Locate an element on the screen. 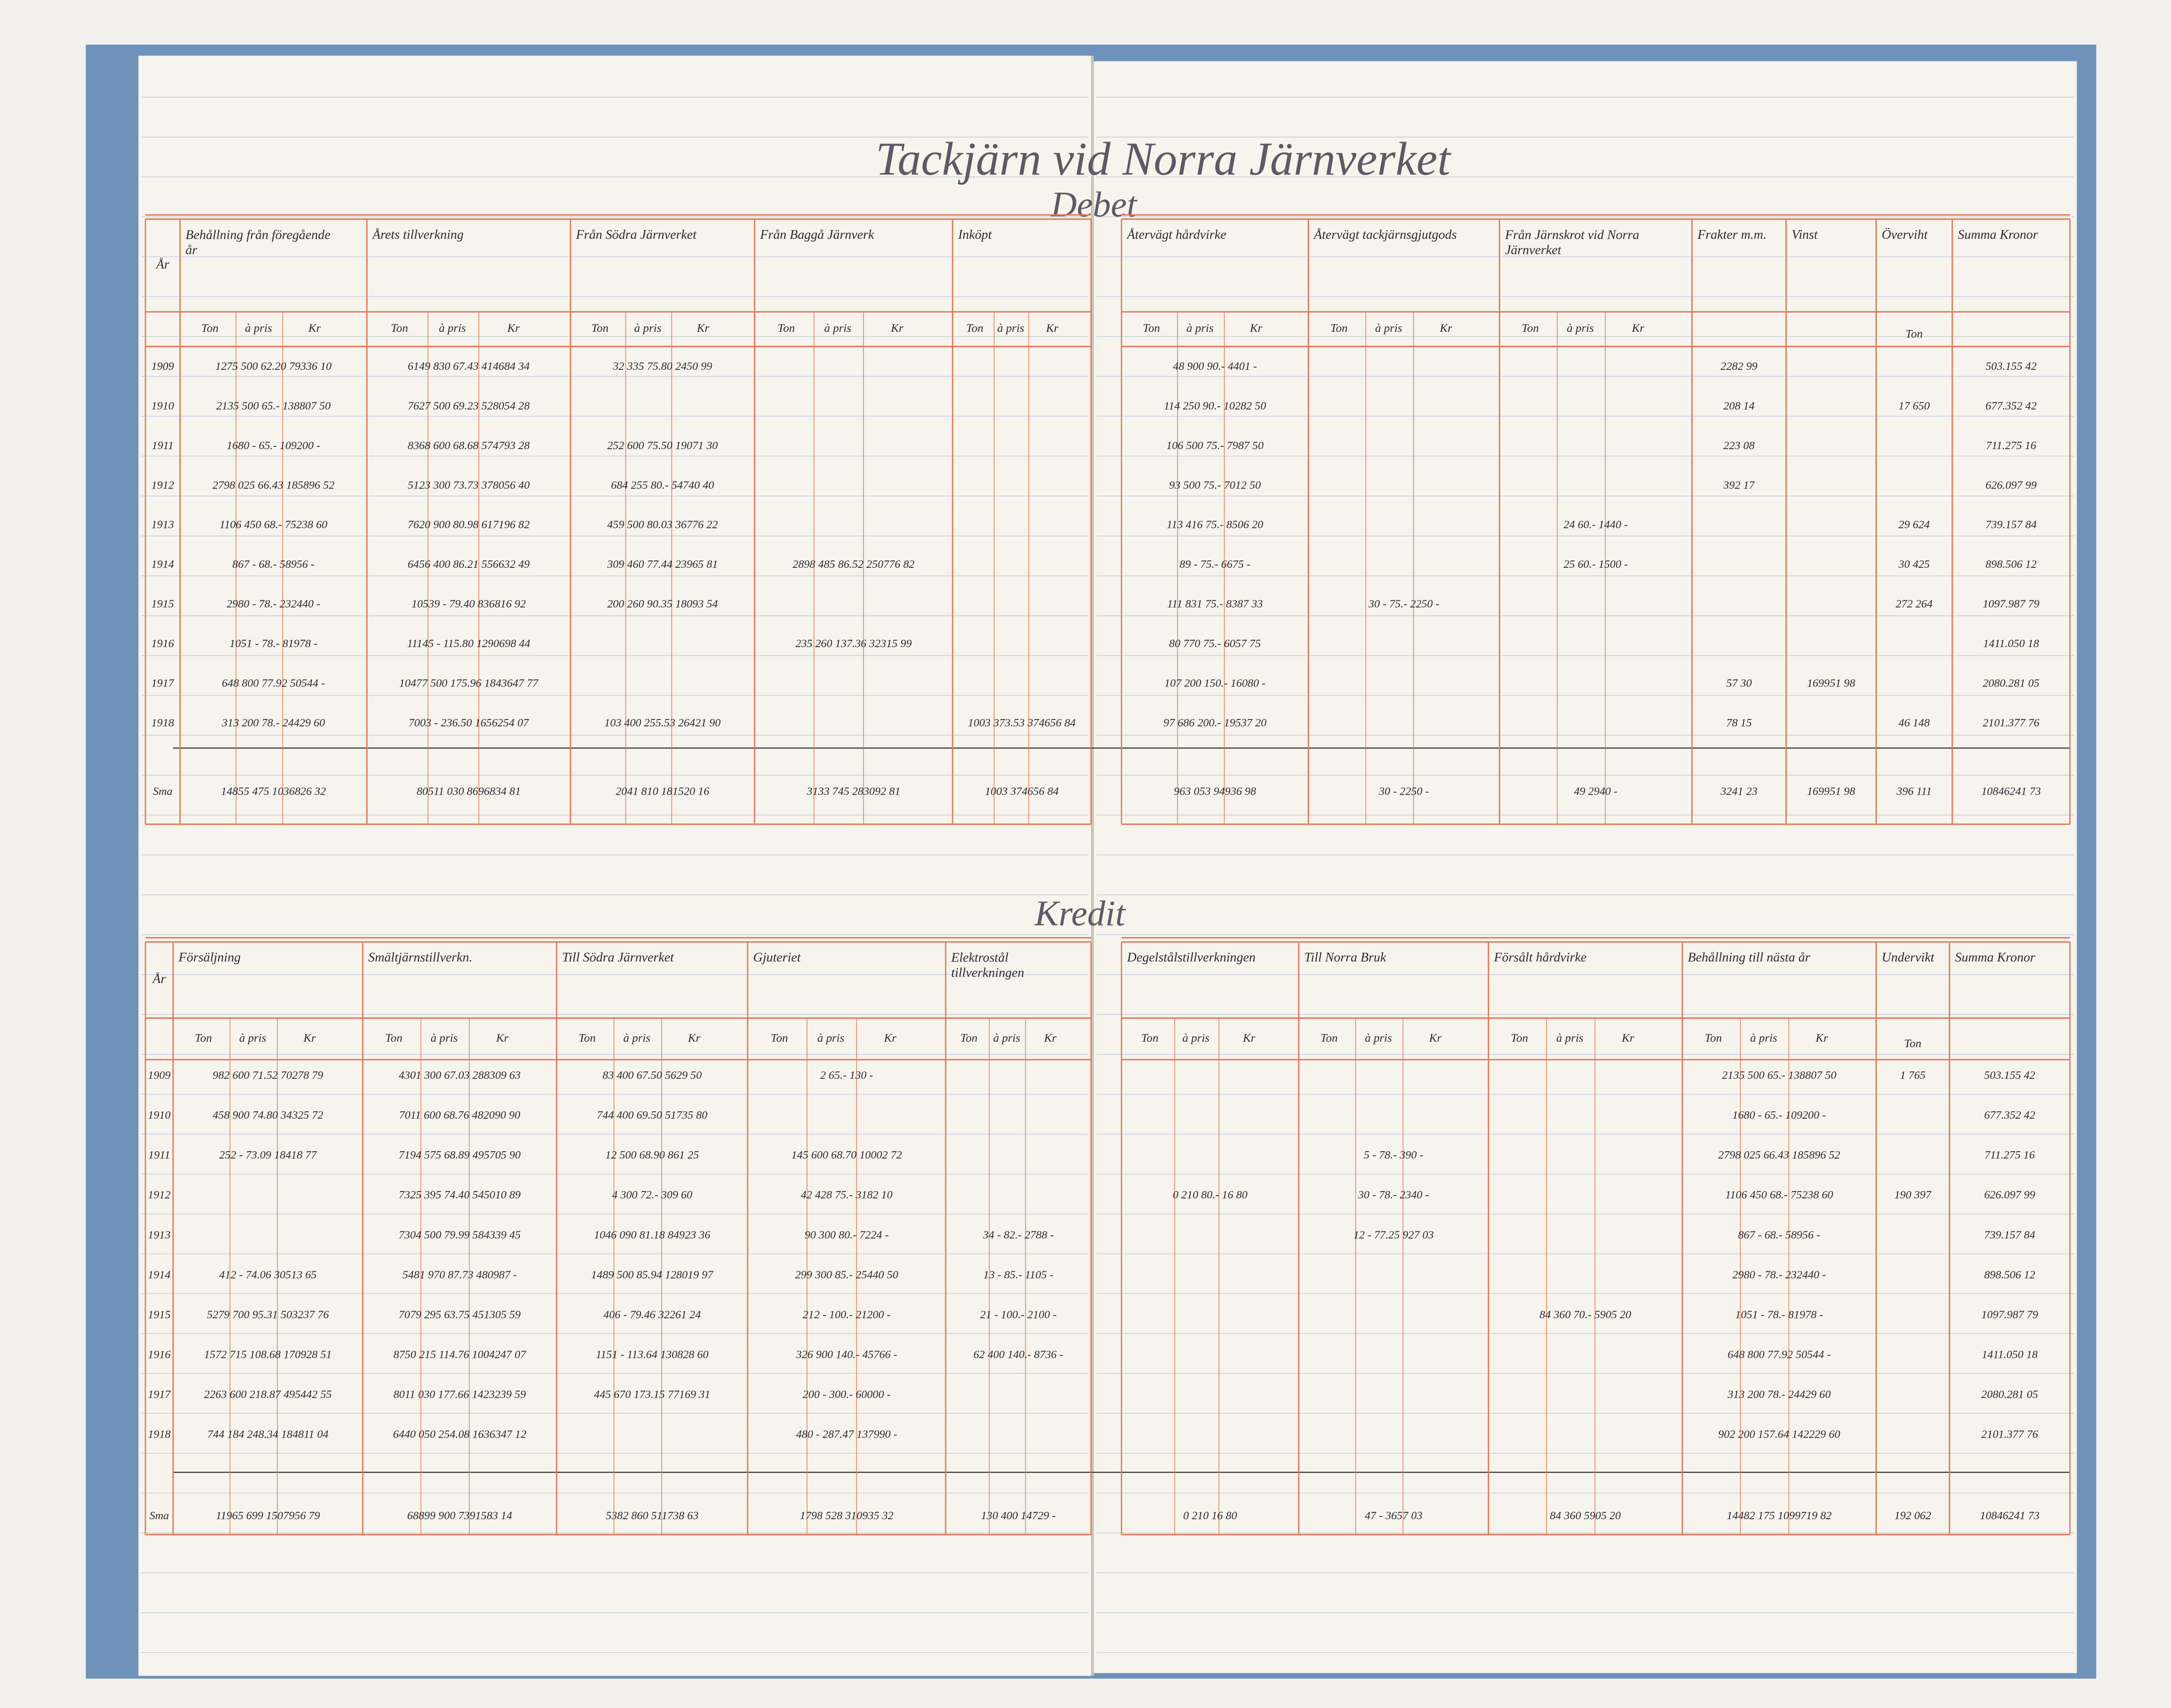 This screenshot has height=1708, width=2171. cell: 902 200 157.64 142229 60 is located at coordinates (1779, 1434).